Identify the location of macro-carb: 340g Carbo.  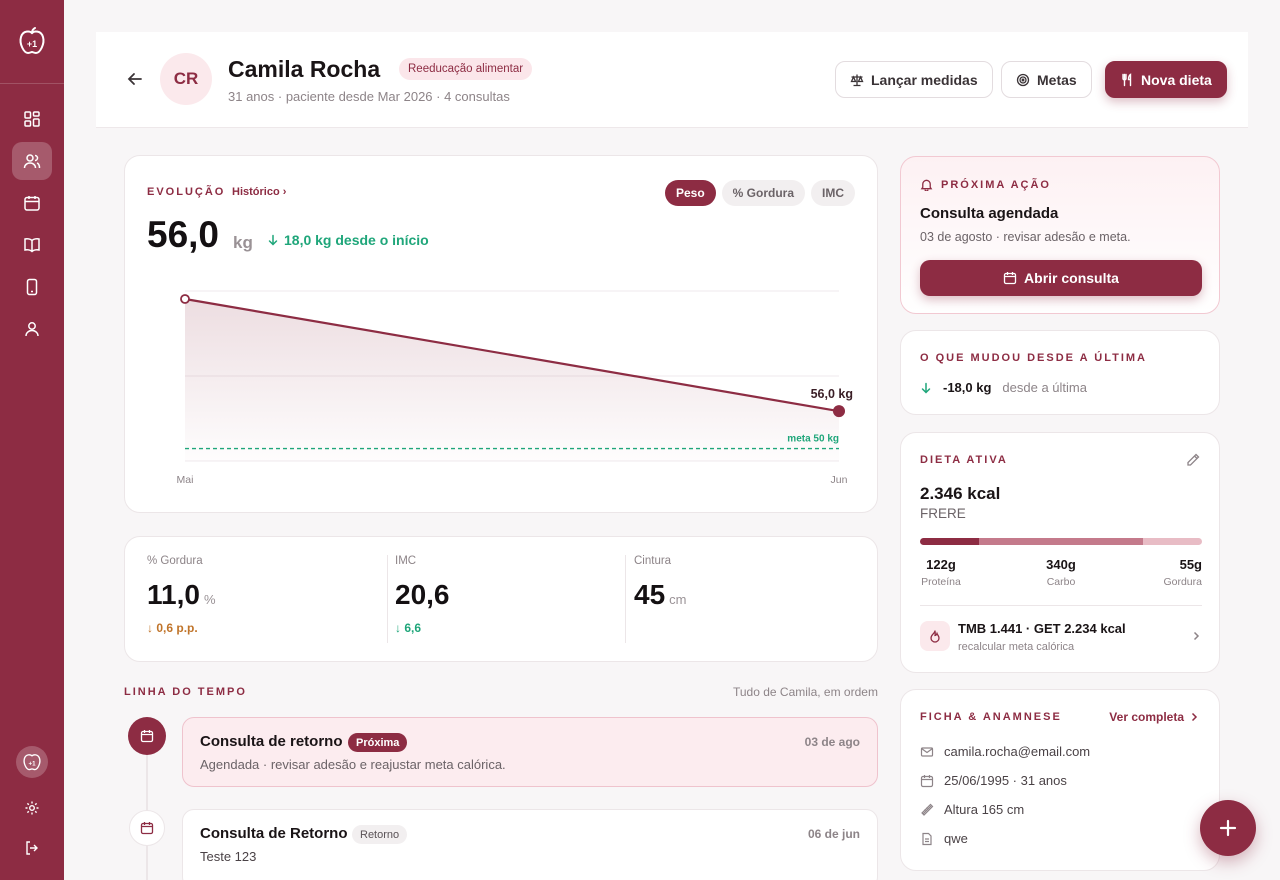
(1061, 572).